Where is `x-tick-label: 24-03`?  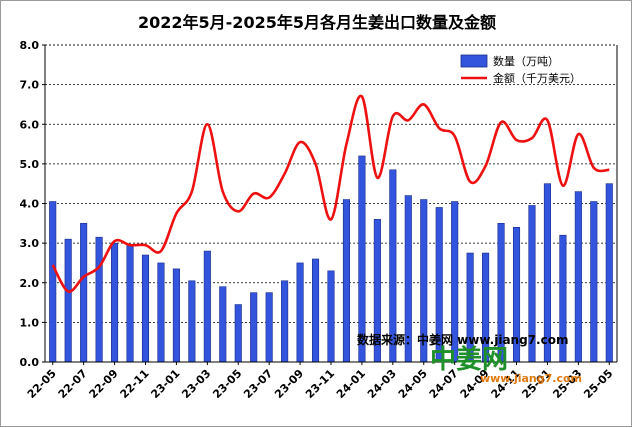 x-tick-label: 24-03 is located at coordinates (382, 384).